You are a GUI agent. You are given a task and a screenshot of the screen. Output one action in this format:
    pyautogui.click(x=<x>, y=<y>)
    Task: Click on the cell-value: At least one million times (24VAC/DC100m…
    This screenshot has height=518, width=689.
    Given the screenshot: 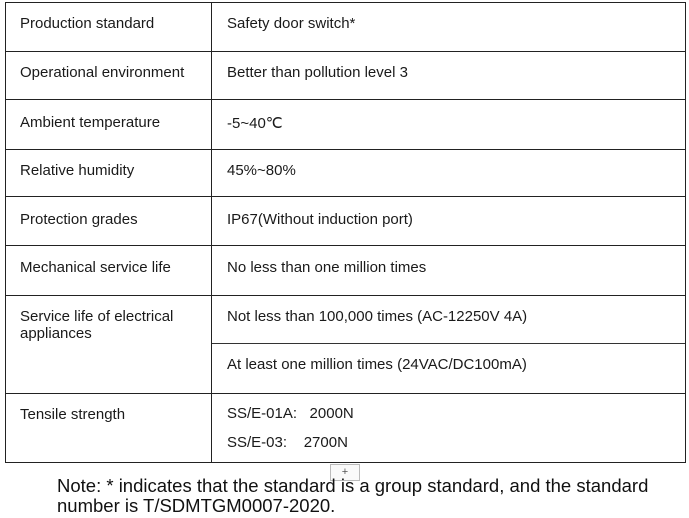 What is the action you would take?
    pyautogui.click(x=377, y=364)
    